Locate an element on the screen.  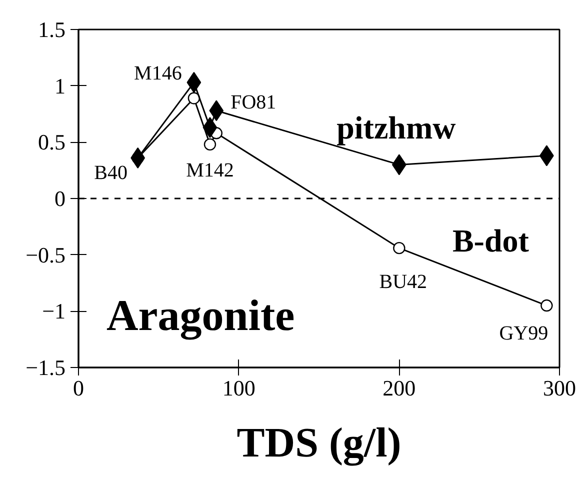
annotation: Aragonite is located at coordinates (200, 315).